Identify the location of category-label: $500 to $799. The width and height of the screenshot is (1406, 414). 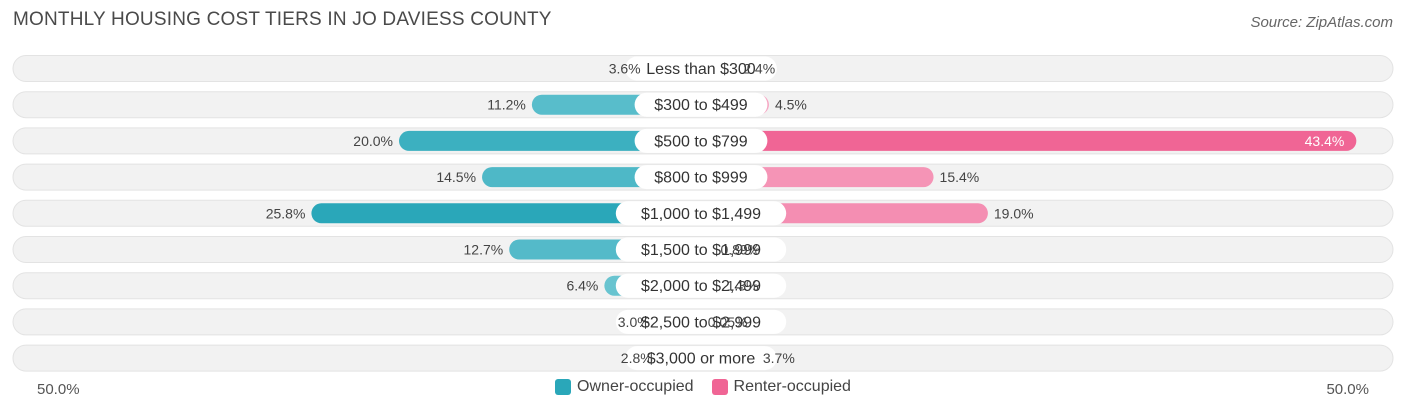
(701, 141).